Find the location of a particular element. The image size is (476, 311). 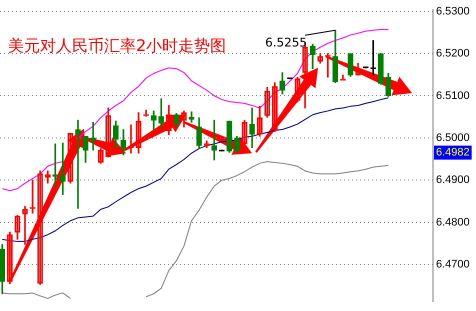

candlestick is located at coordinates (78, 164).